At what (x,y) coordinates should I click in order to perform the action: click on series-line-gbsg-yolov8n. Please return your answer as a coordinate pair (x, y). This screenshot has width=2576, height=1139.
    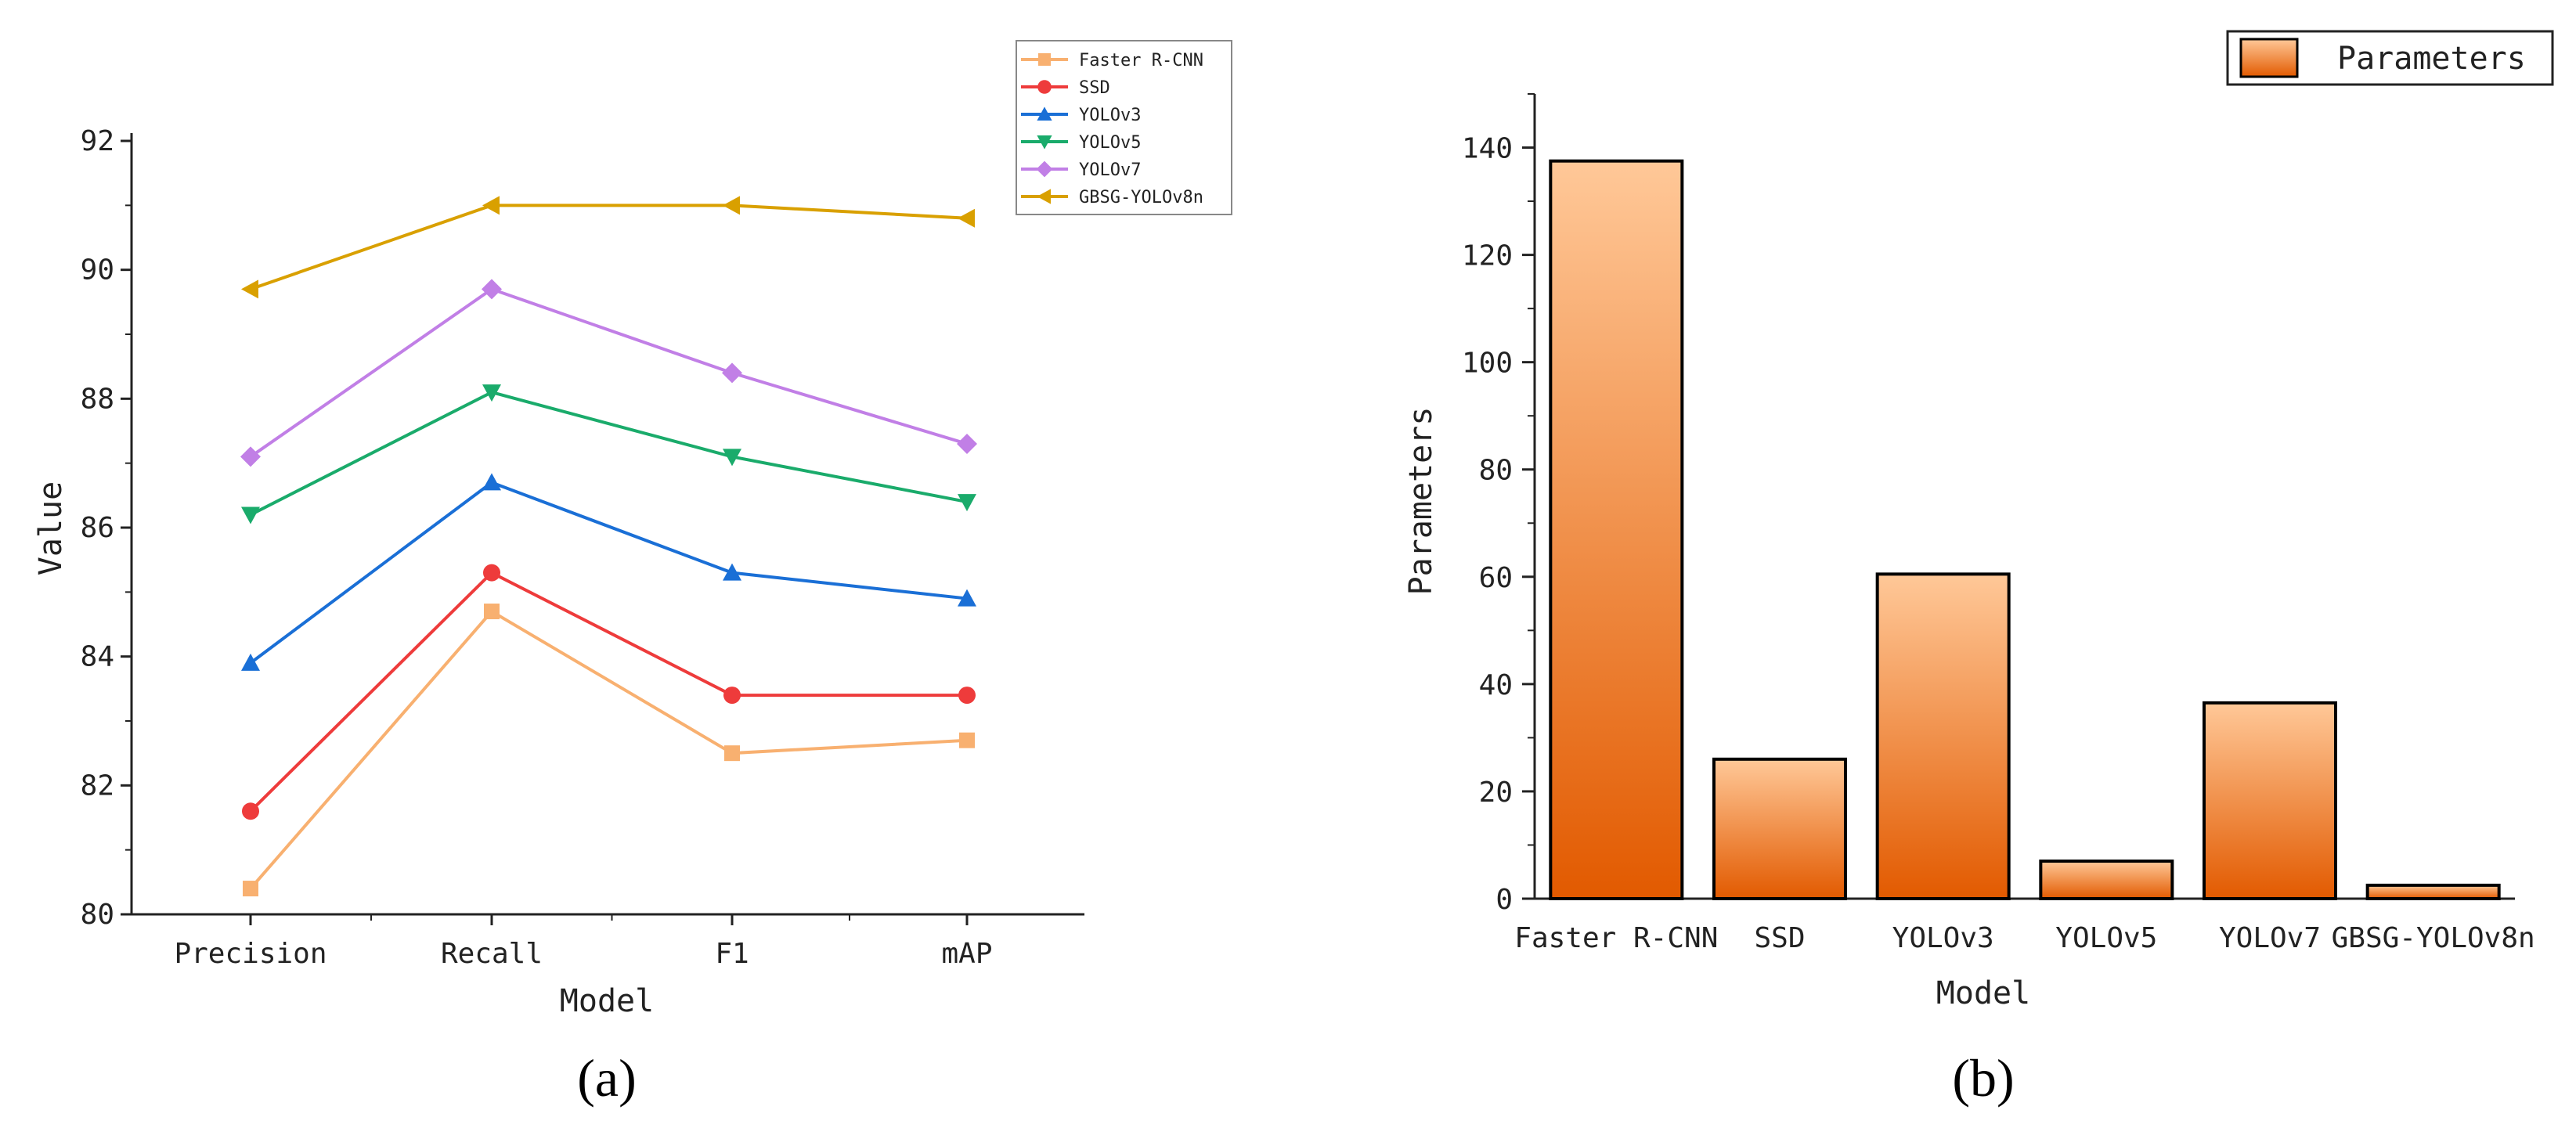
    Looking at the image, I should click on (609, 247).